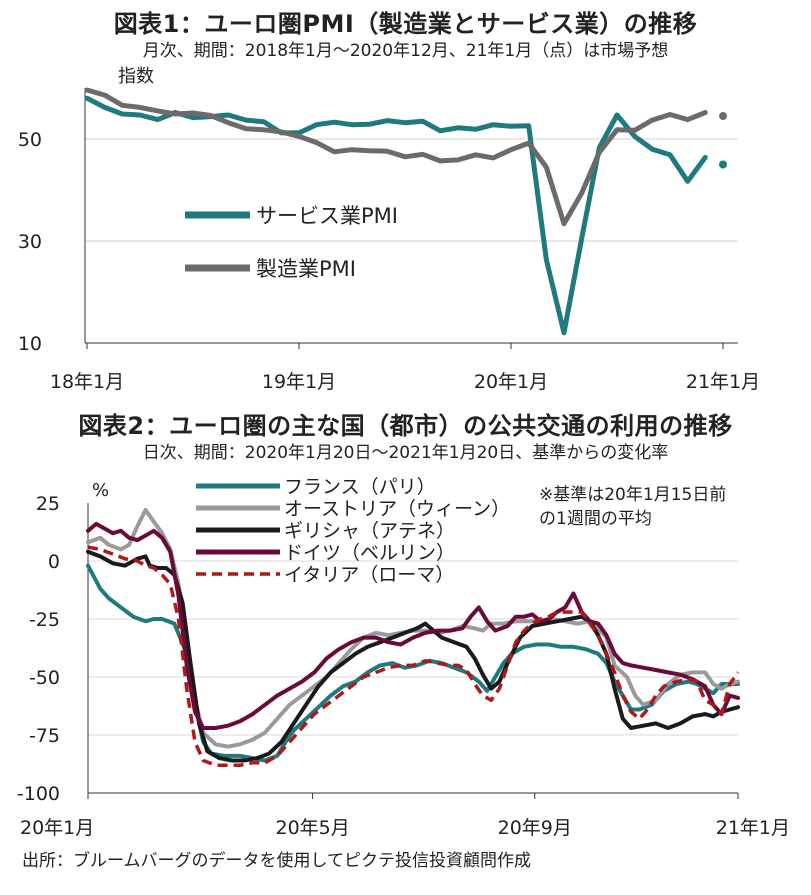 The height and width of the screenshot is (895, 811). I want to click on y-tick-label: -50, so click(44, 678).